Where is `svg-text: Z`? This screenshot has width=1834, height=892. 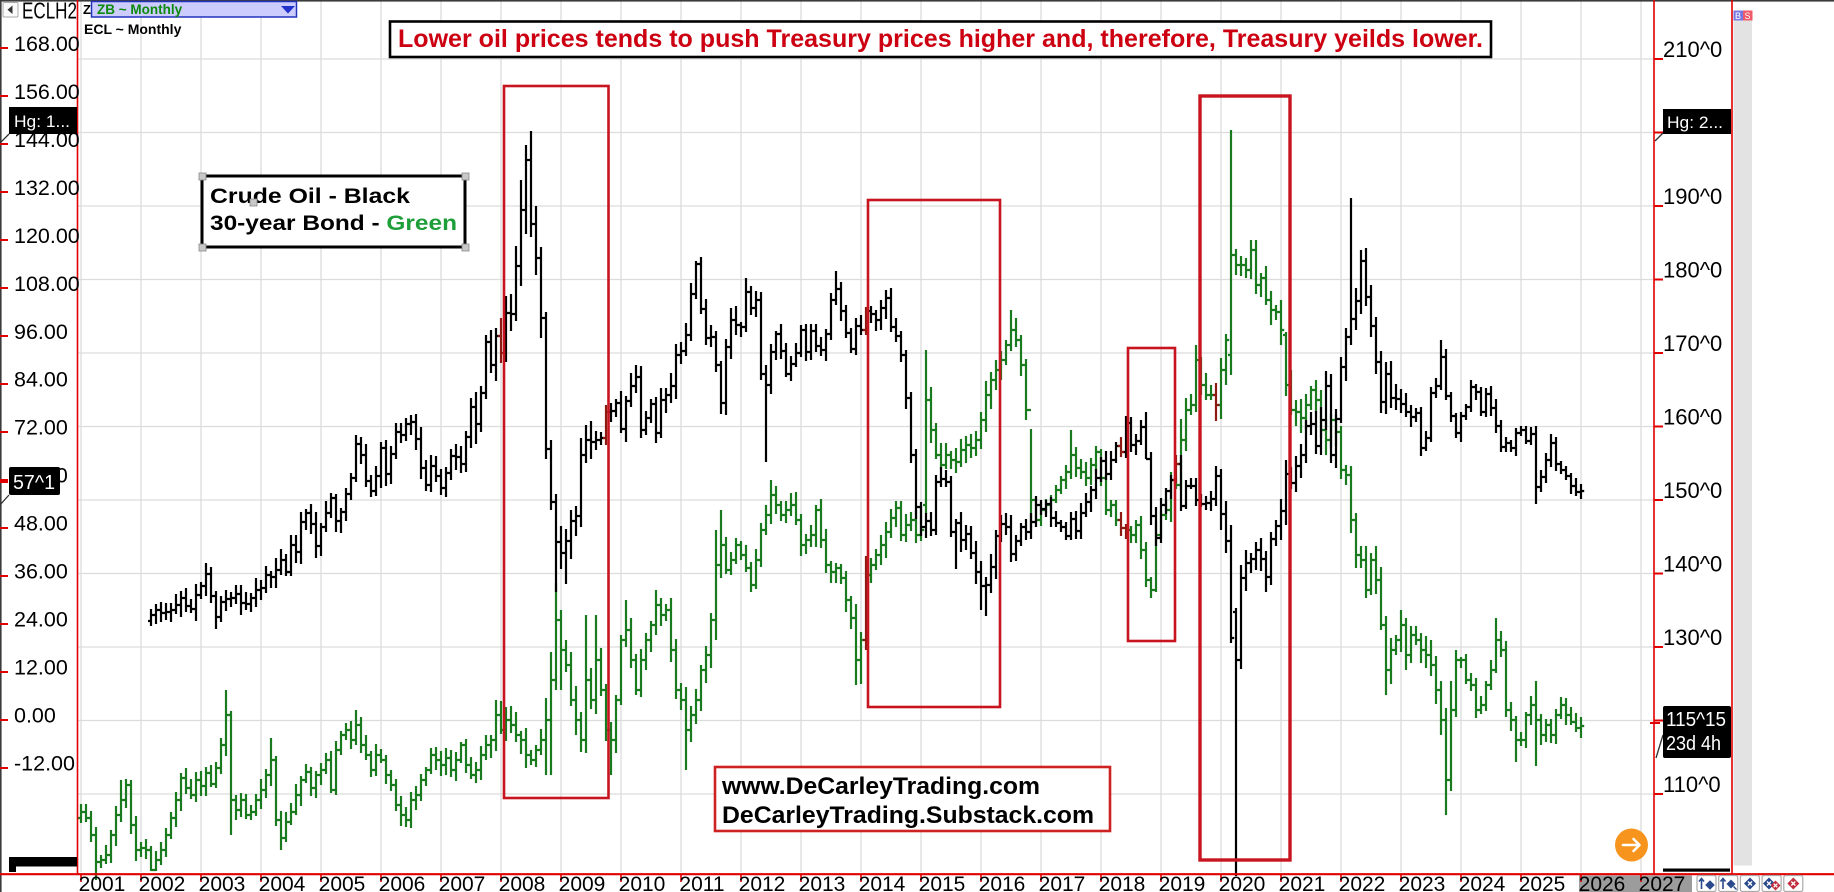 svg-text: Z is located at coordinates (87, 9).